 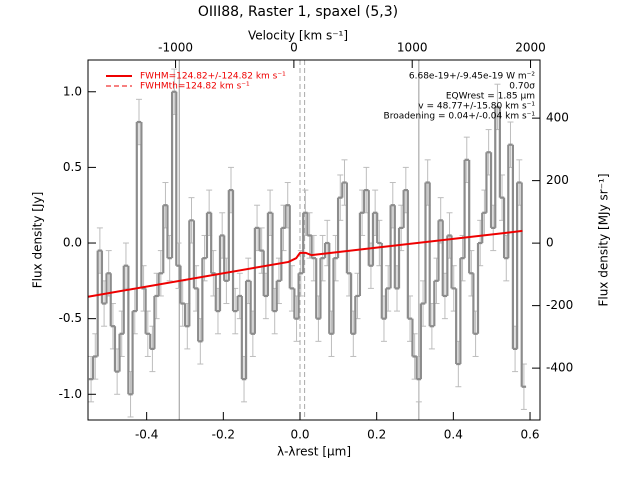 I want to click on x-tick-label: -0.2, so click(x=223, y=435).